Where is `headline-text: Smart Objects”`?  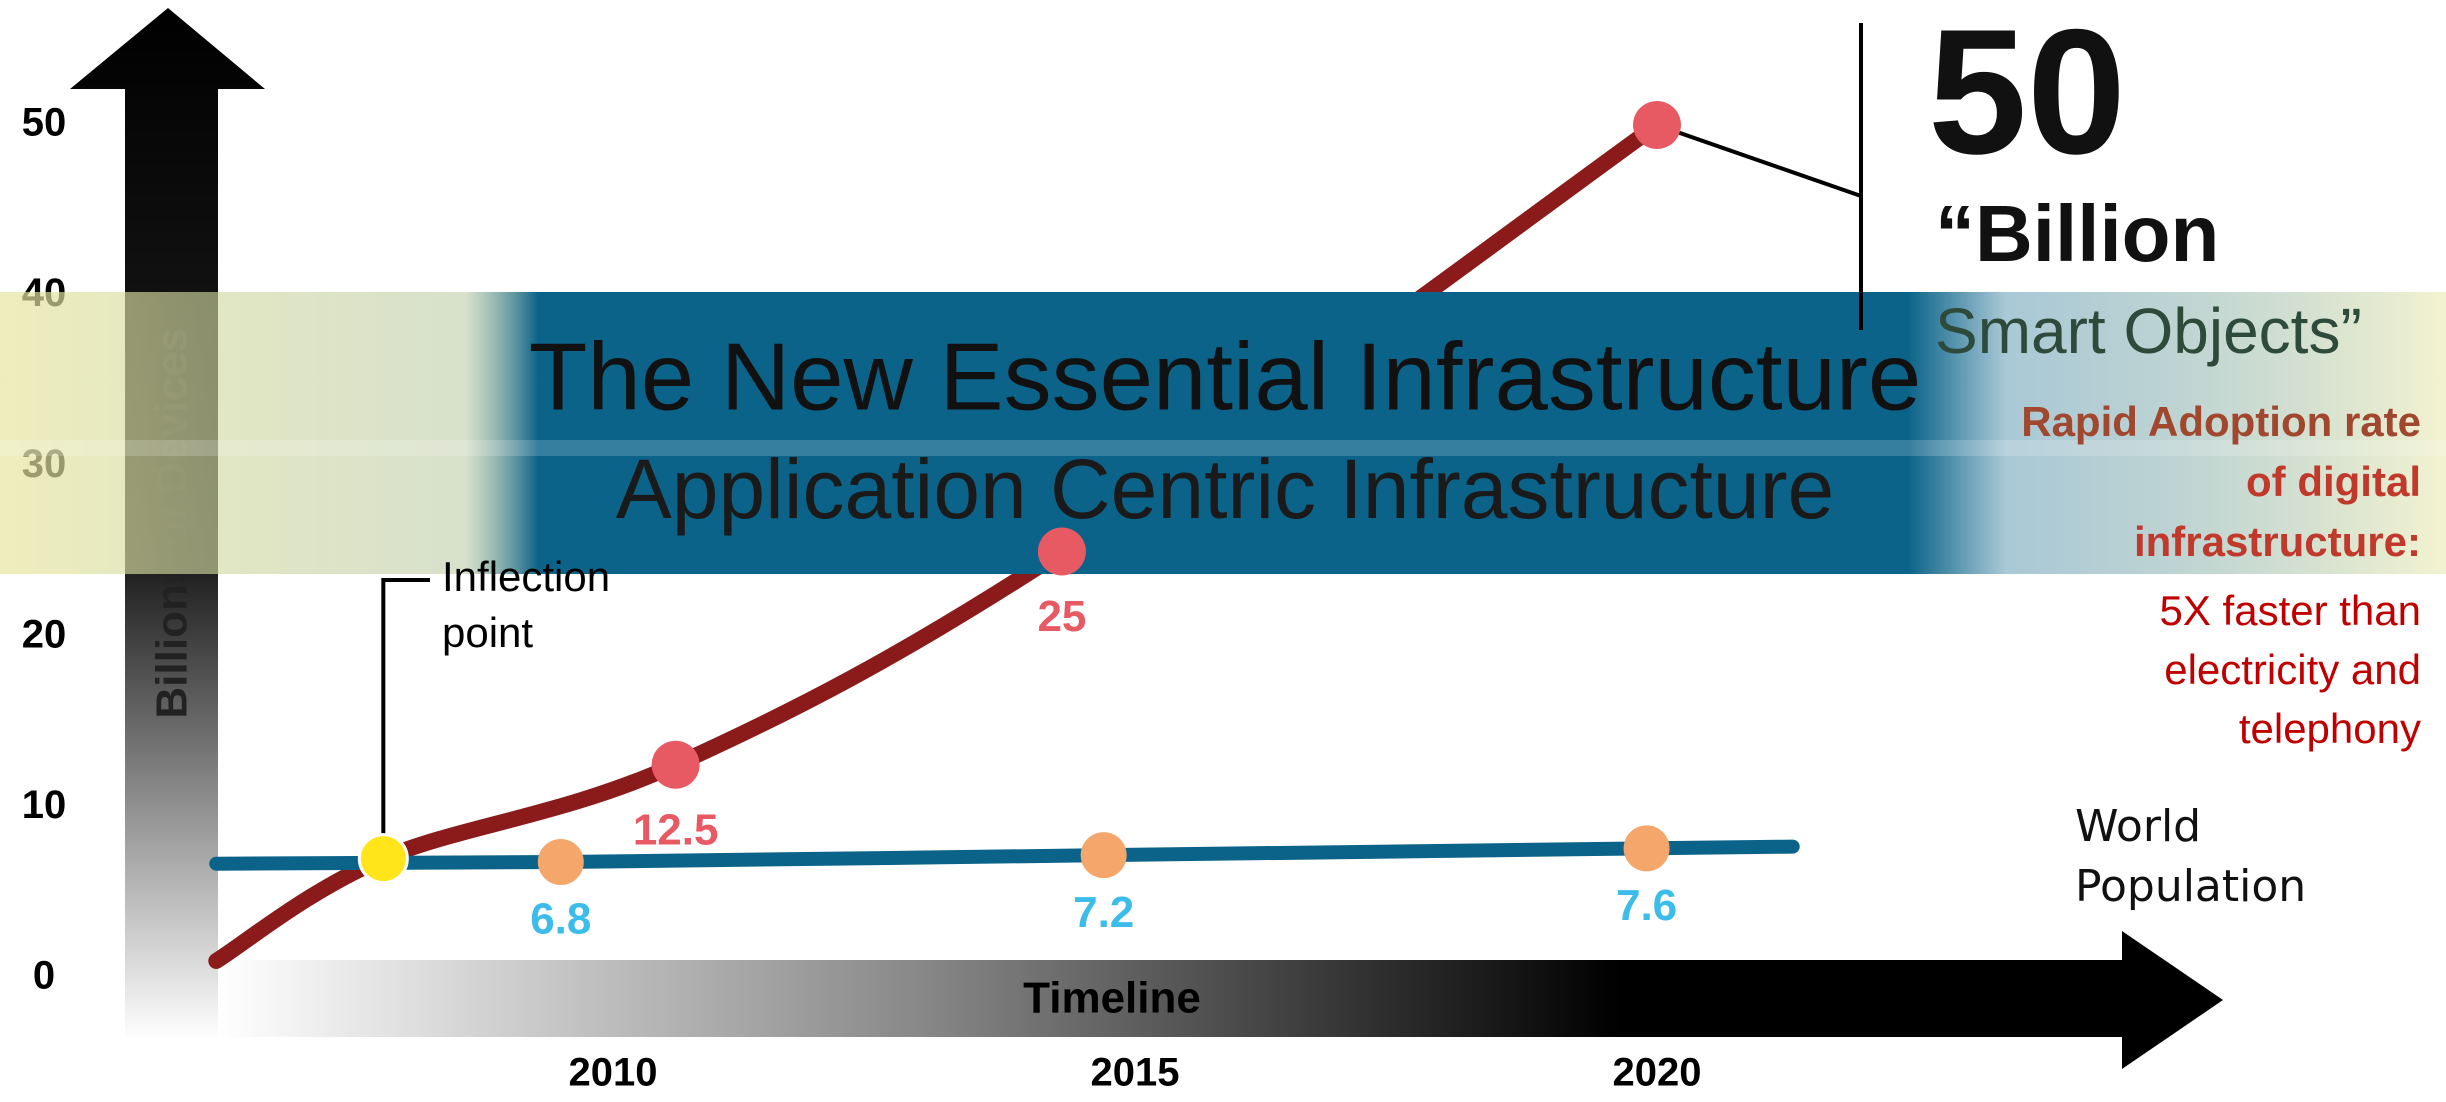 headline-text: Smart Objects” is located at coordinates (2148, 331).